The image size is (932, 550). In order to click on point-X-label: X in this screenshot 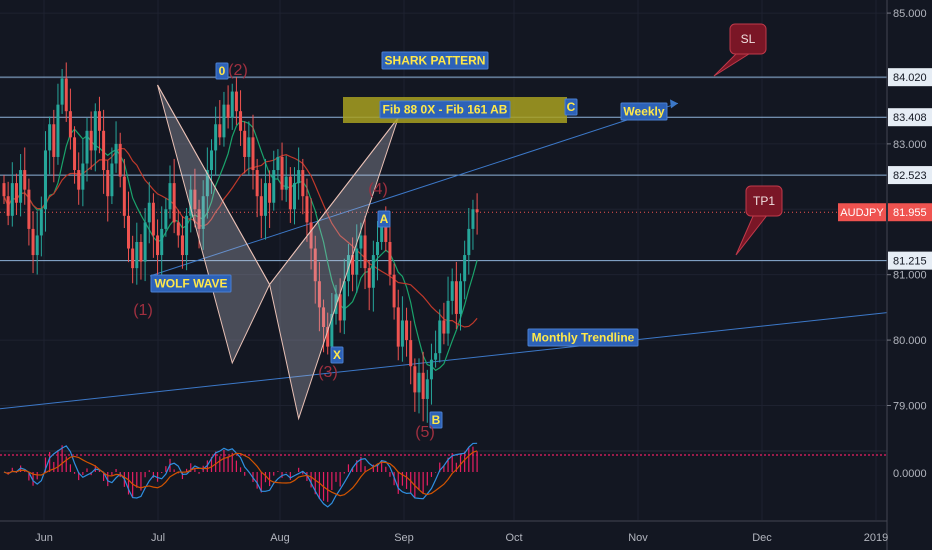, I will do `click(337, 355)`.